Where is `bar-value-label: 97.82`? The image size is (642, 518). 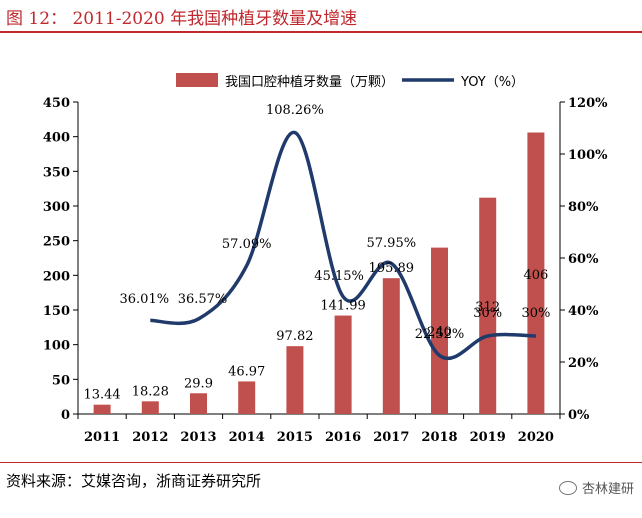 bar-value-label: 97.82 is located at coordinates (294, 336).